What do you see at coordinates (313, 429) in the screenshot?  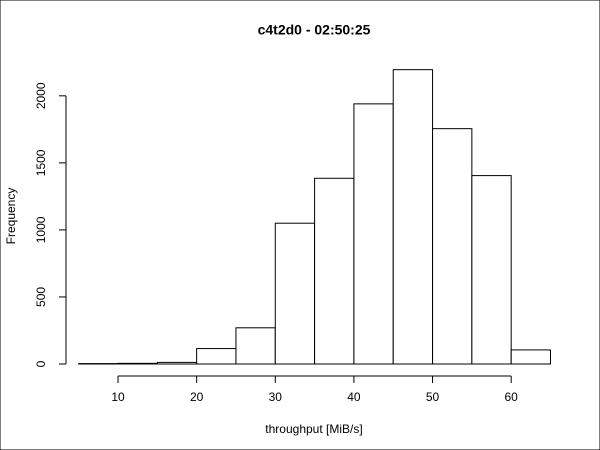 I see `x-axis-label: throughput [MiB/s]` at bounding box center [313, 429].